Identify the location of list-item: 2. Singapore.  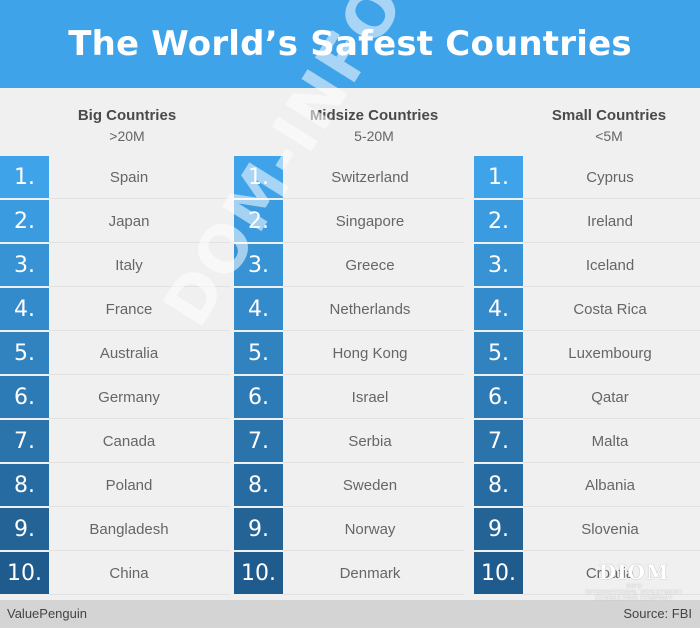
(349, 221).